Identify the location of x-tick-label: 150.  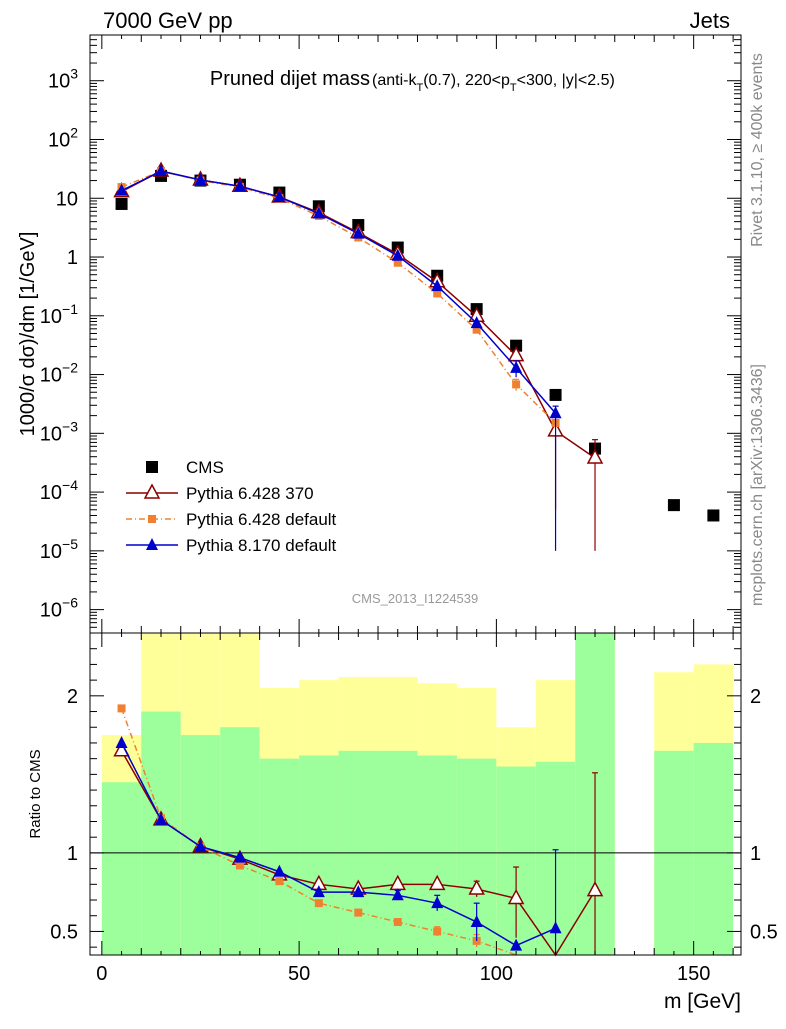
(693, 974).